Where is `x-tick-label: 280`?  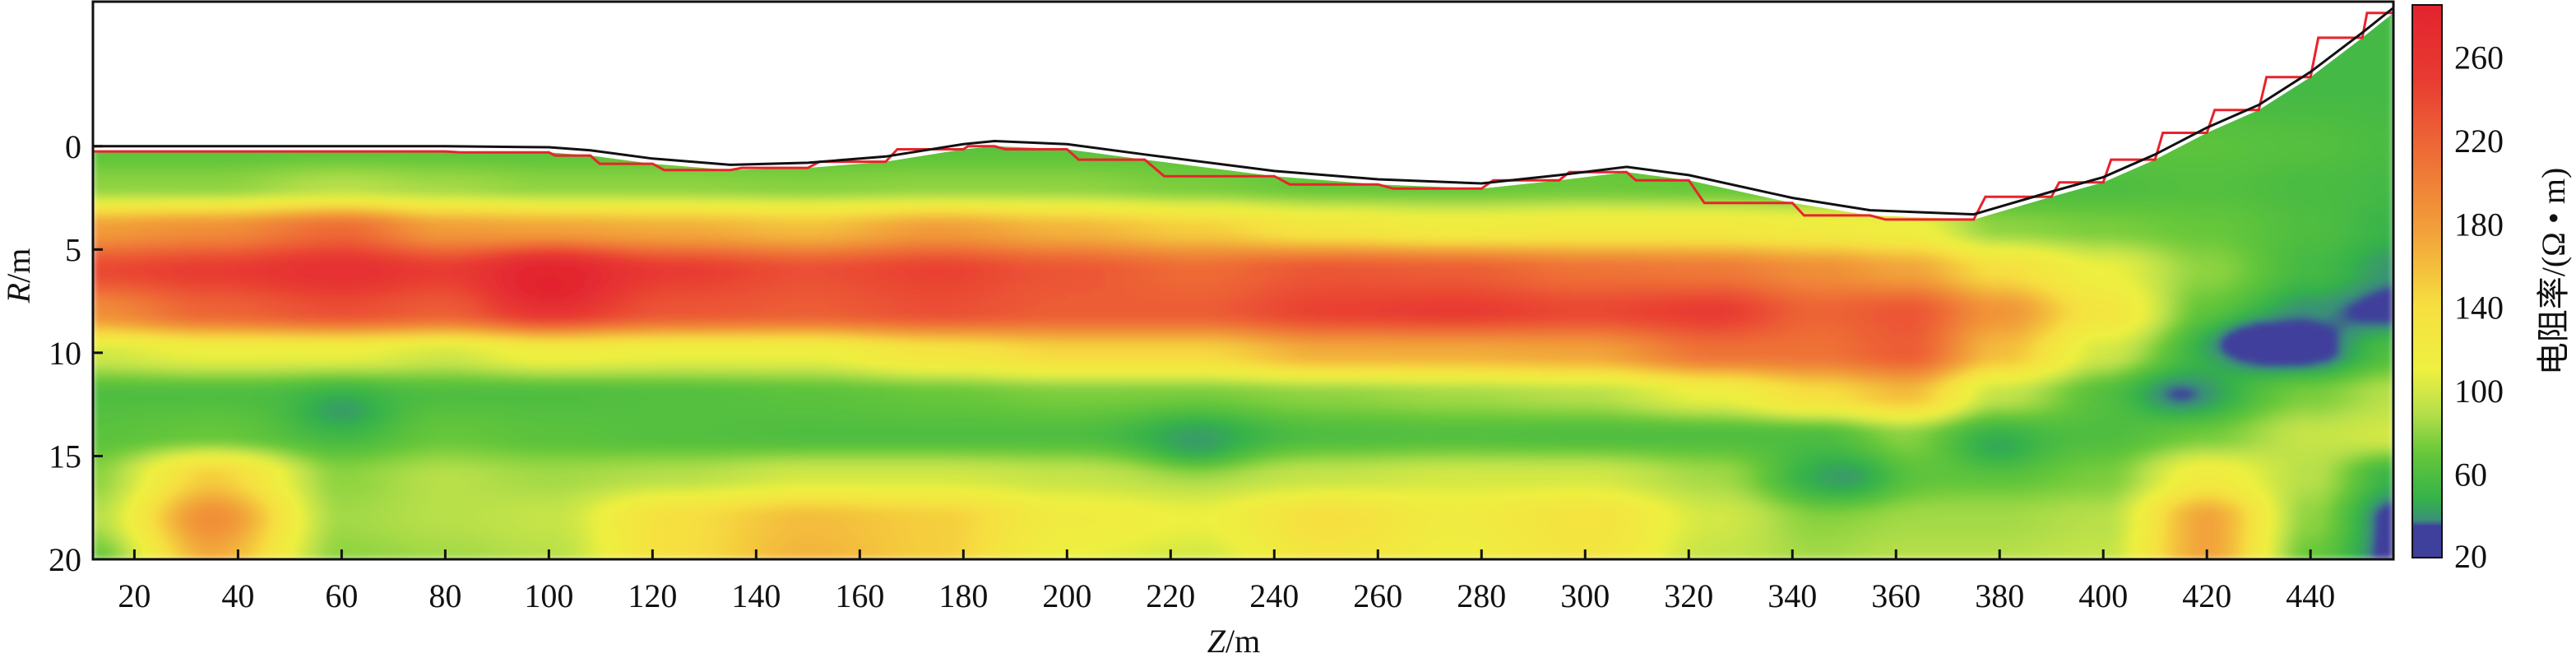
x-tick-label: 280 is located at coordinates (1482, 595).